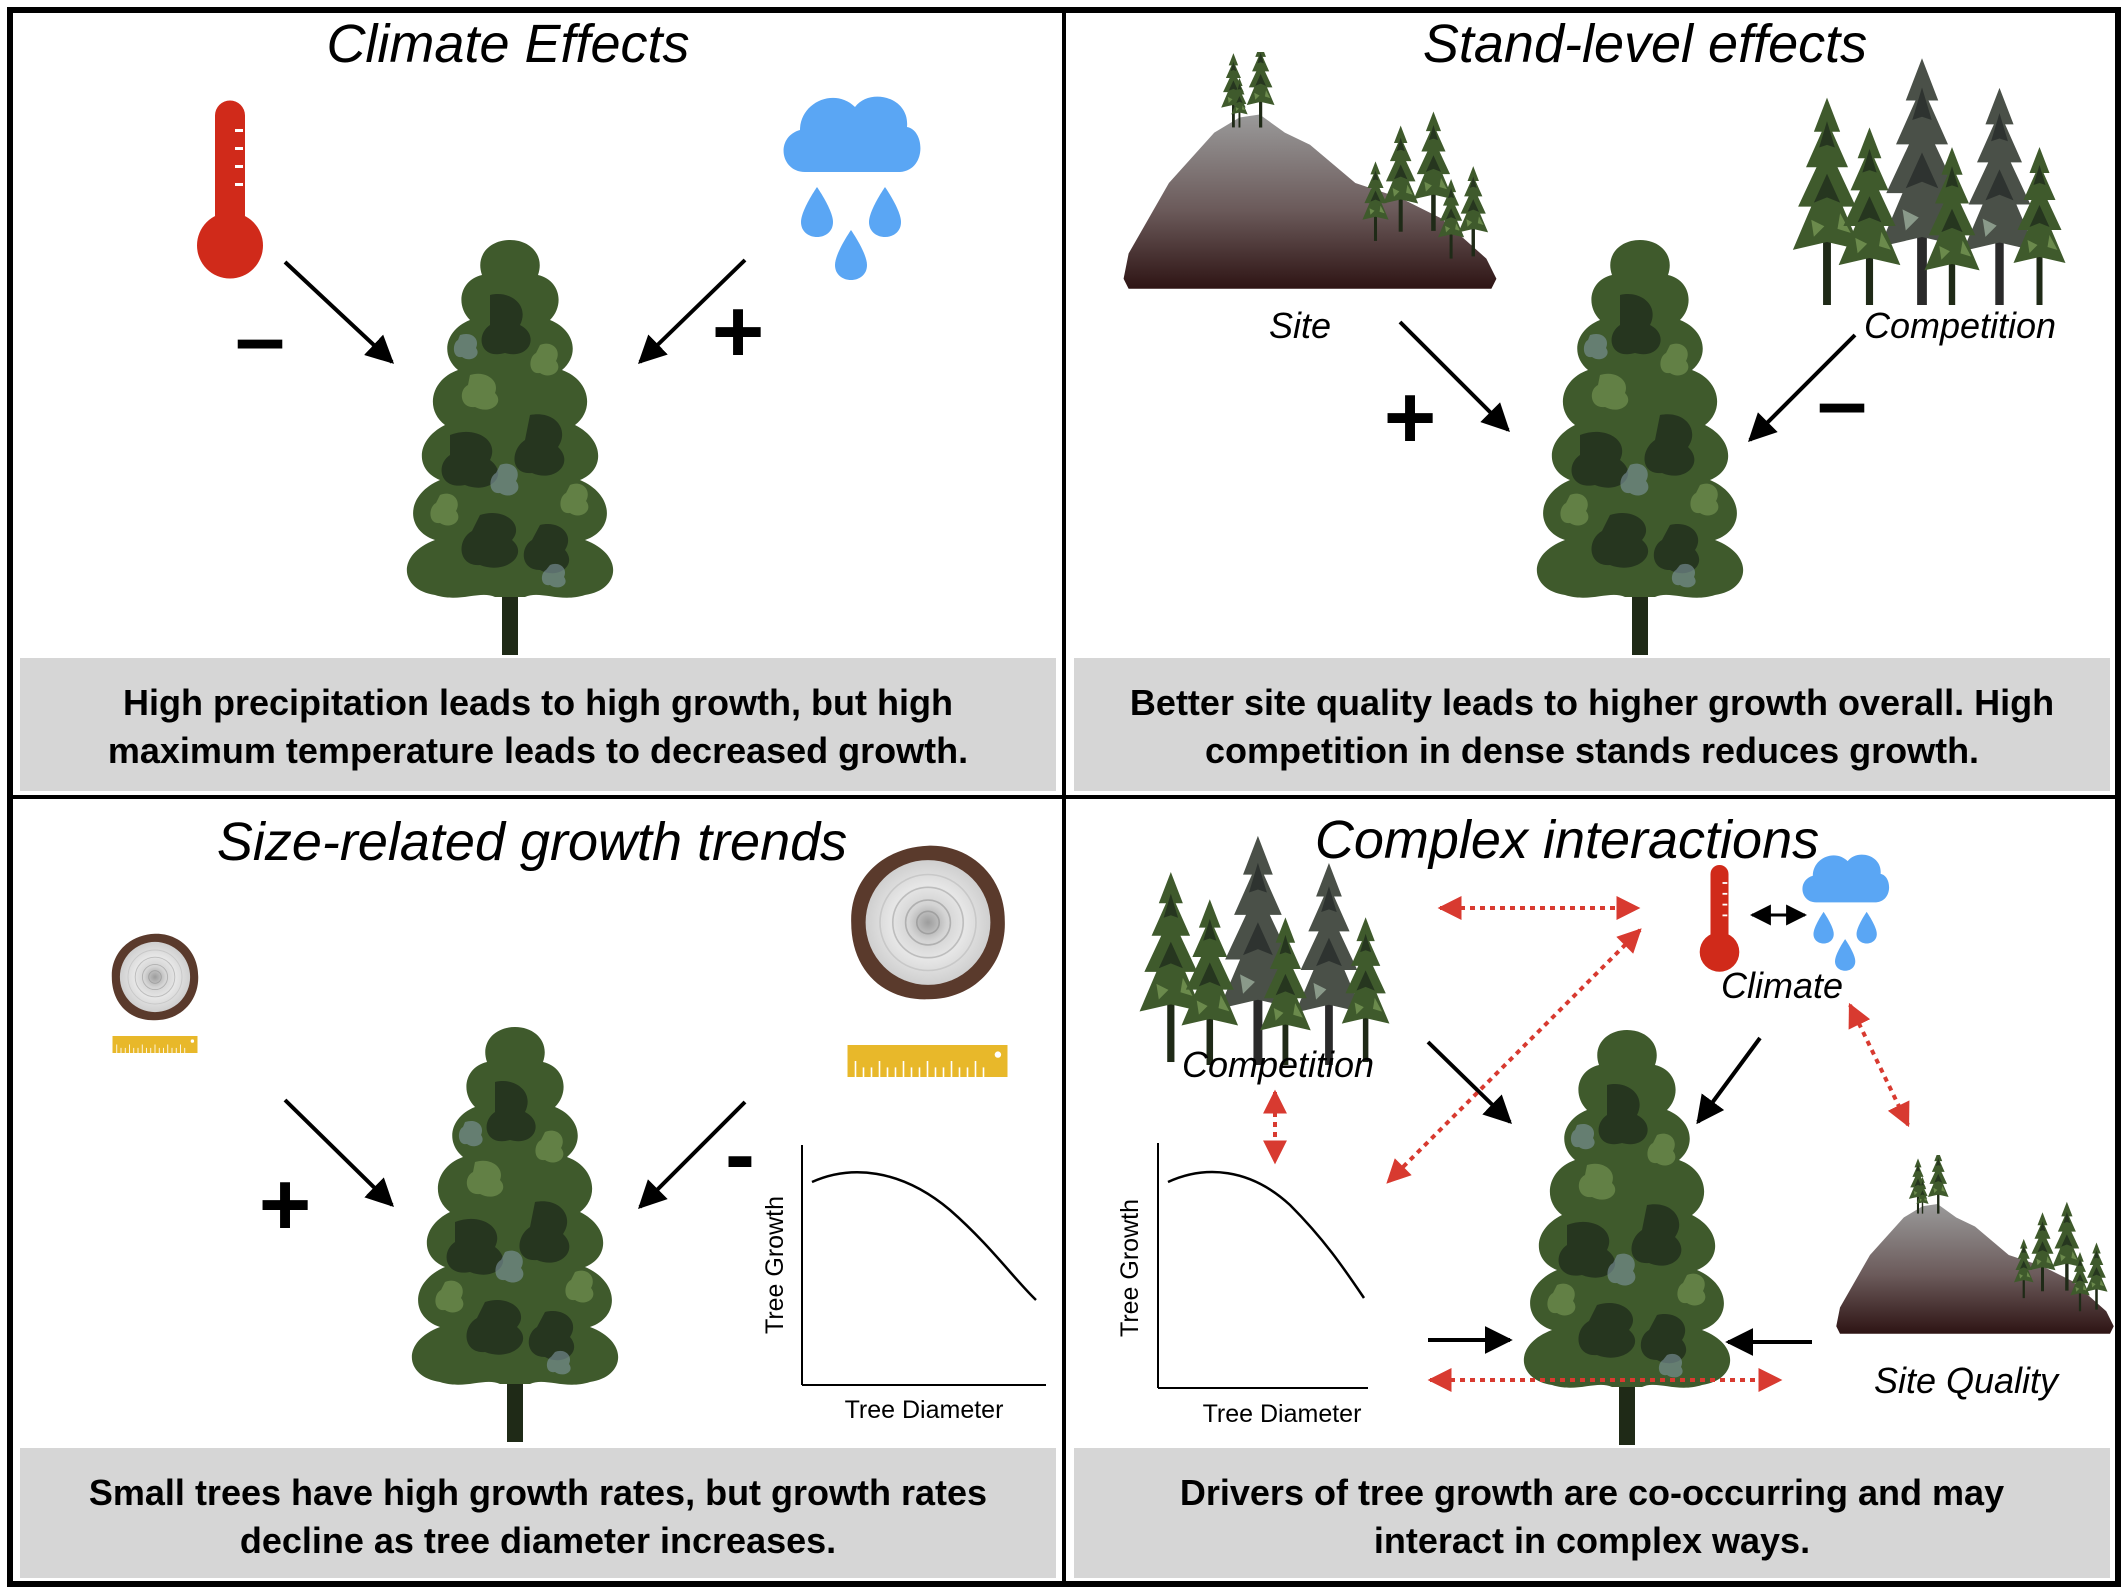  Describe the element at coordinates (927, 1061) in the screenshot. I see `large-ruler-icon` at that location.